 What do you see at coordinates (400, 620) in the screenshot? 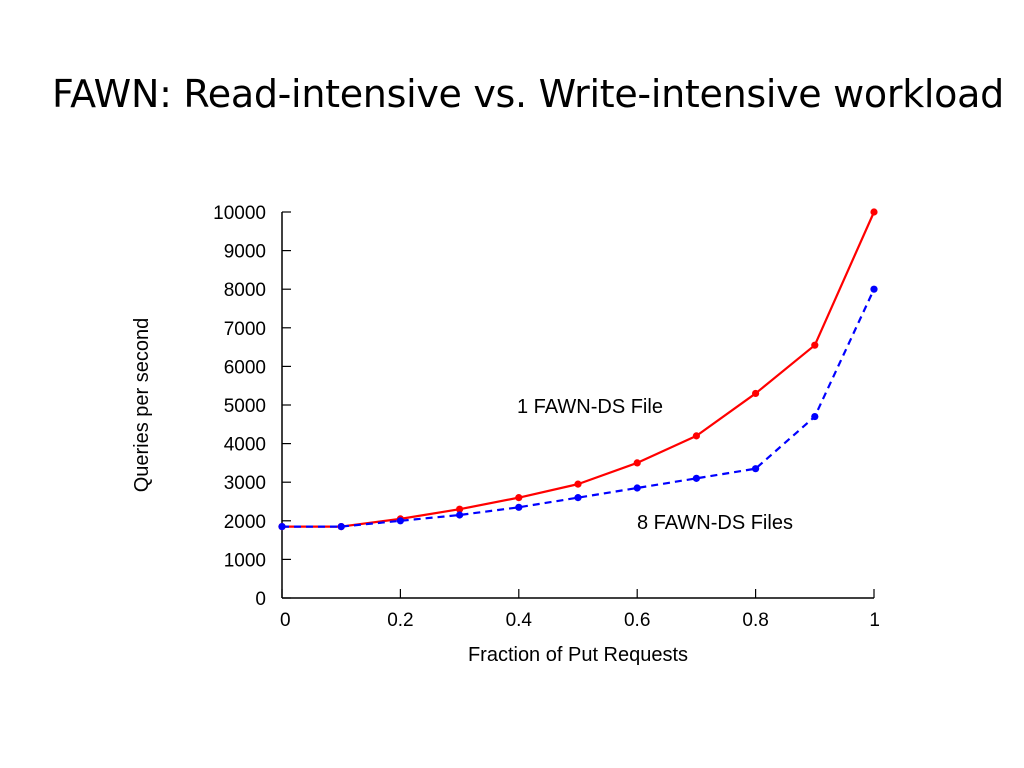
I see `x-tick-label: 0.2` at bounding box center [400, 620].